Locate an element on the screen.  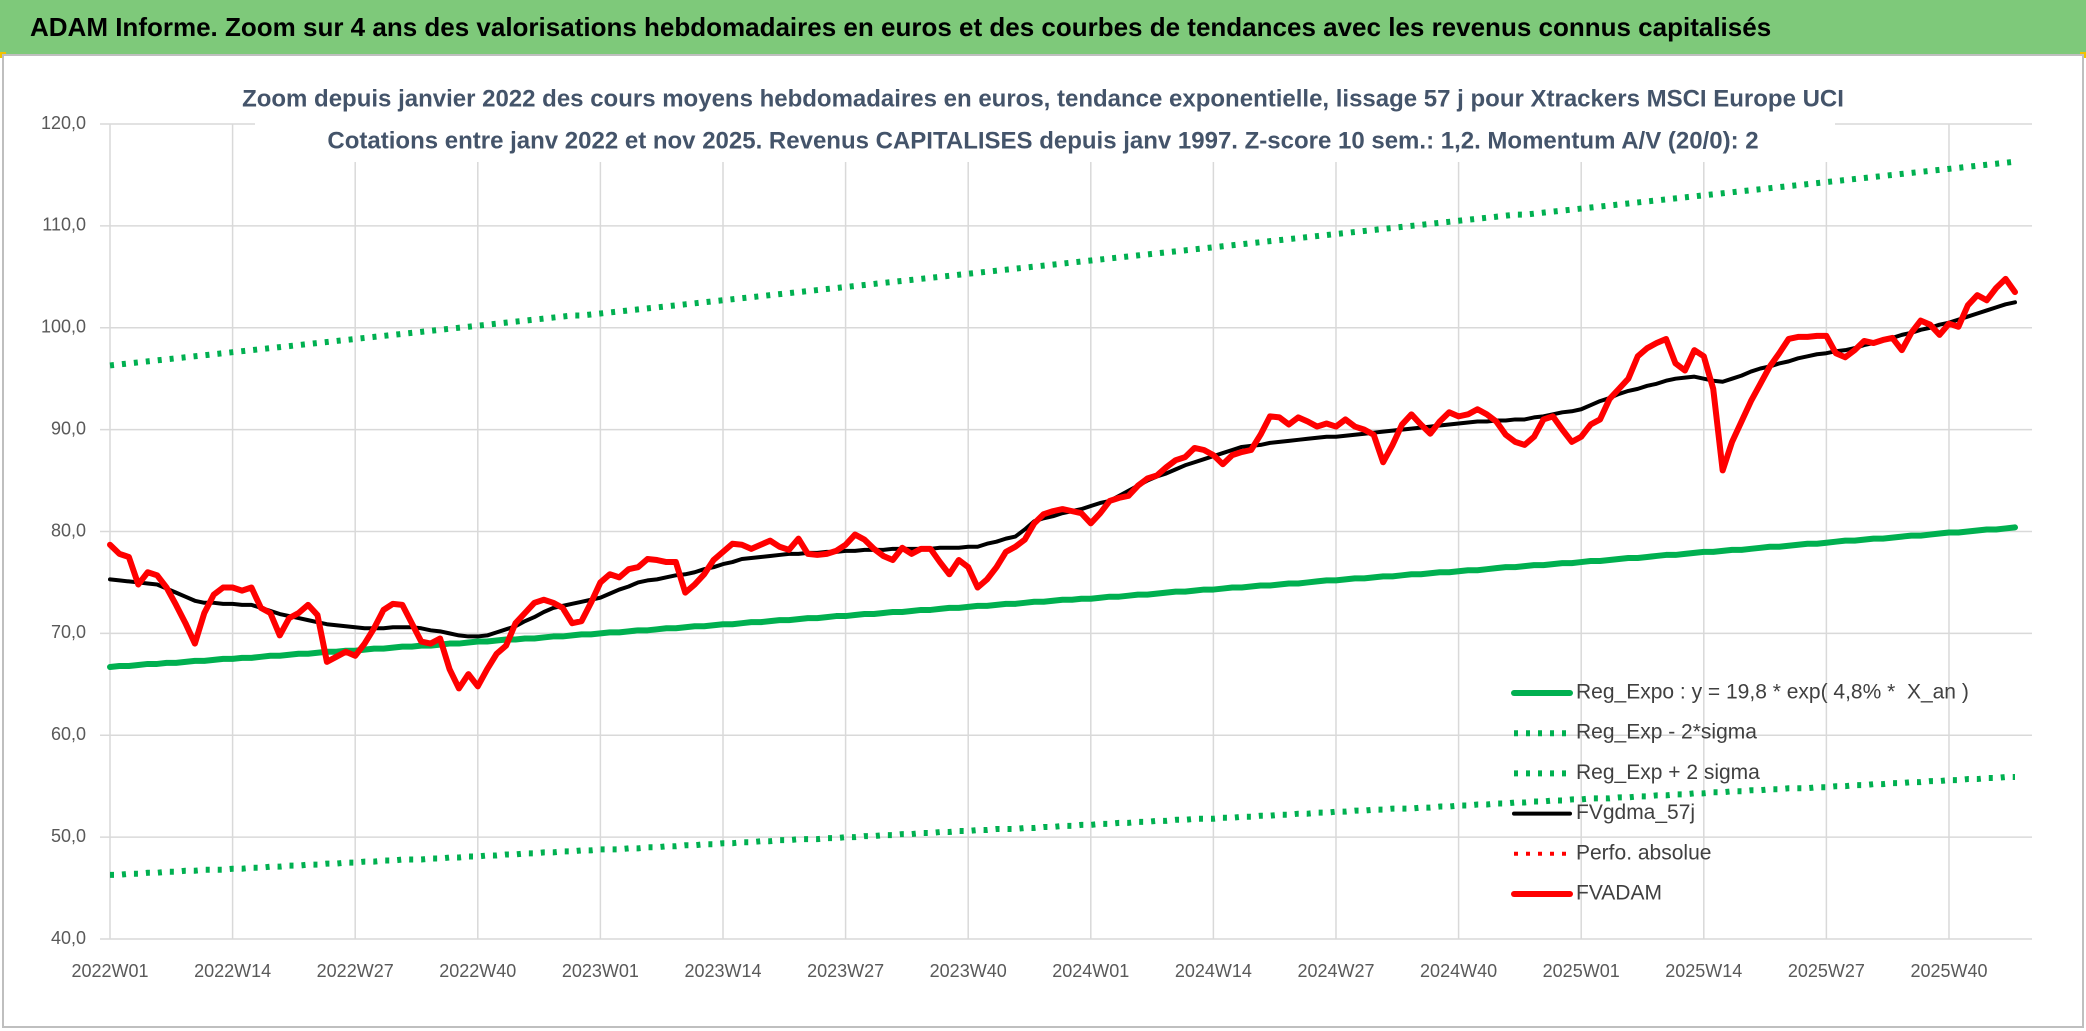
y-tick-label: 90,0 is located at coordinates (68, 428).